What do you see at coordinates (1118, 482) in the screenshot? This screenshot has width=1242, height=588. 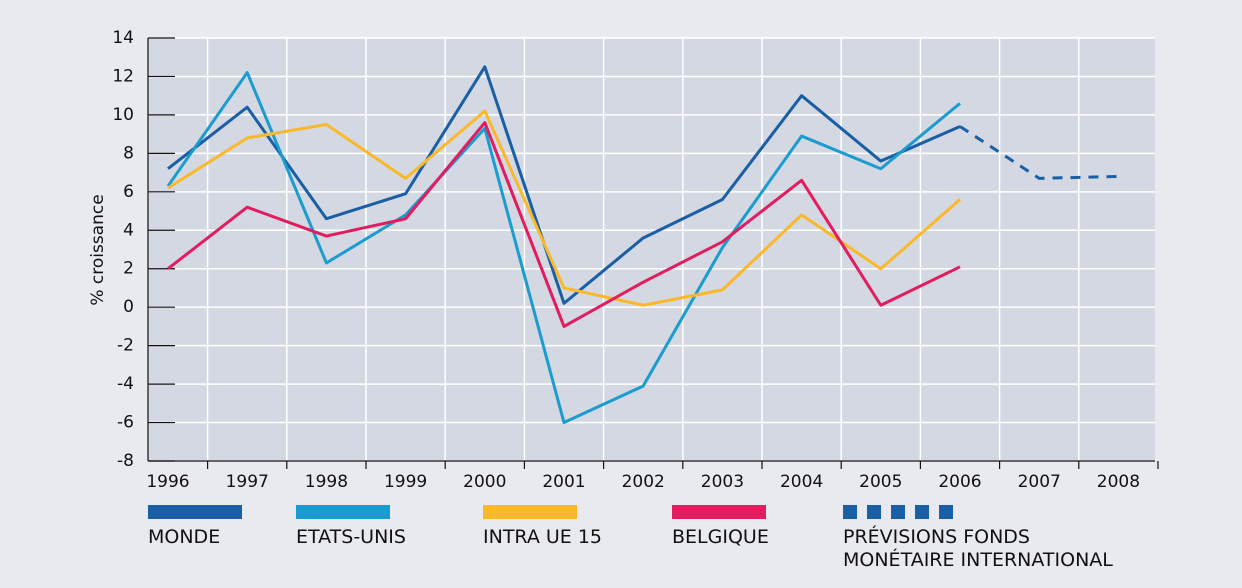 I see `x-tick-label: 2008` at bounding box center [1118, 482].